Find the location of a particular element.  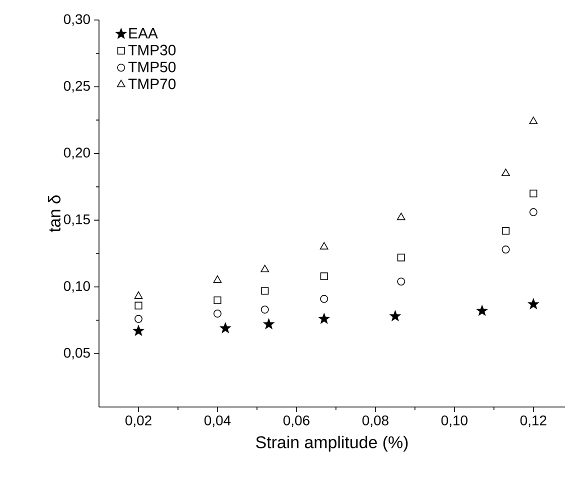

y-tick-label: 0,30 is located at coordinates (77, 20).